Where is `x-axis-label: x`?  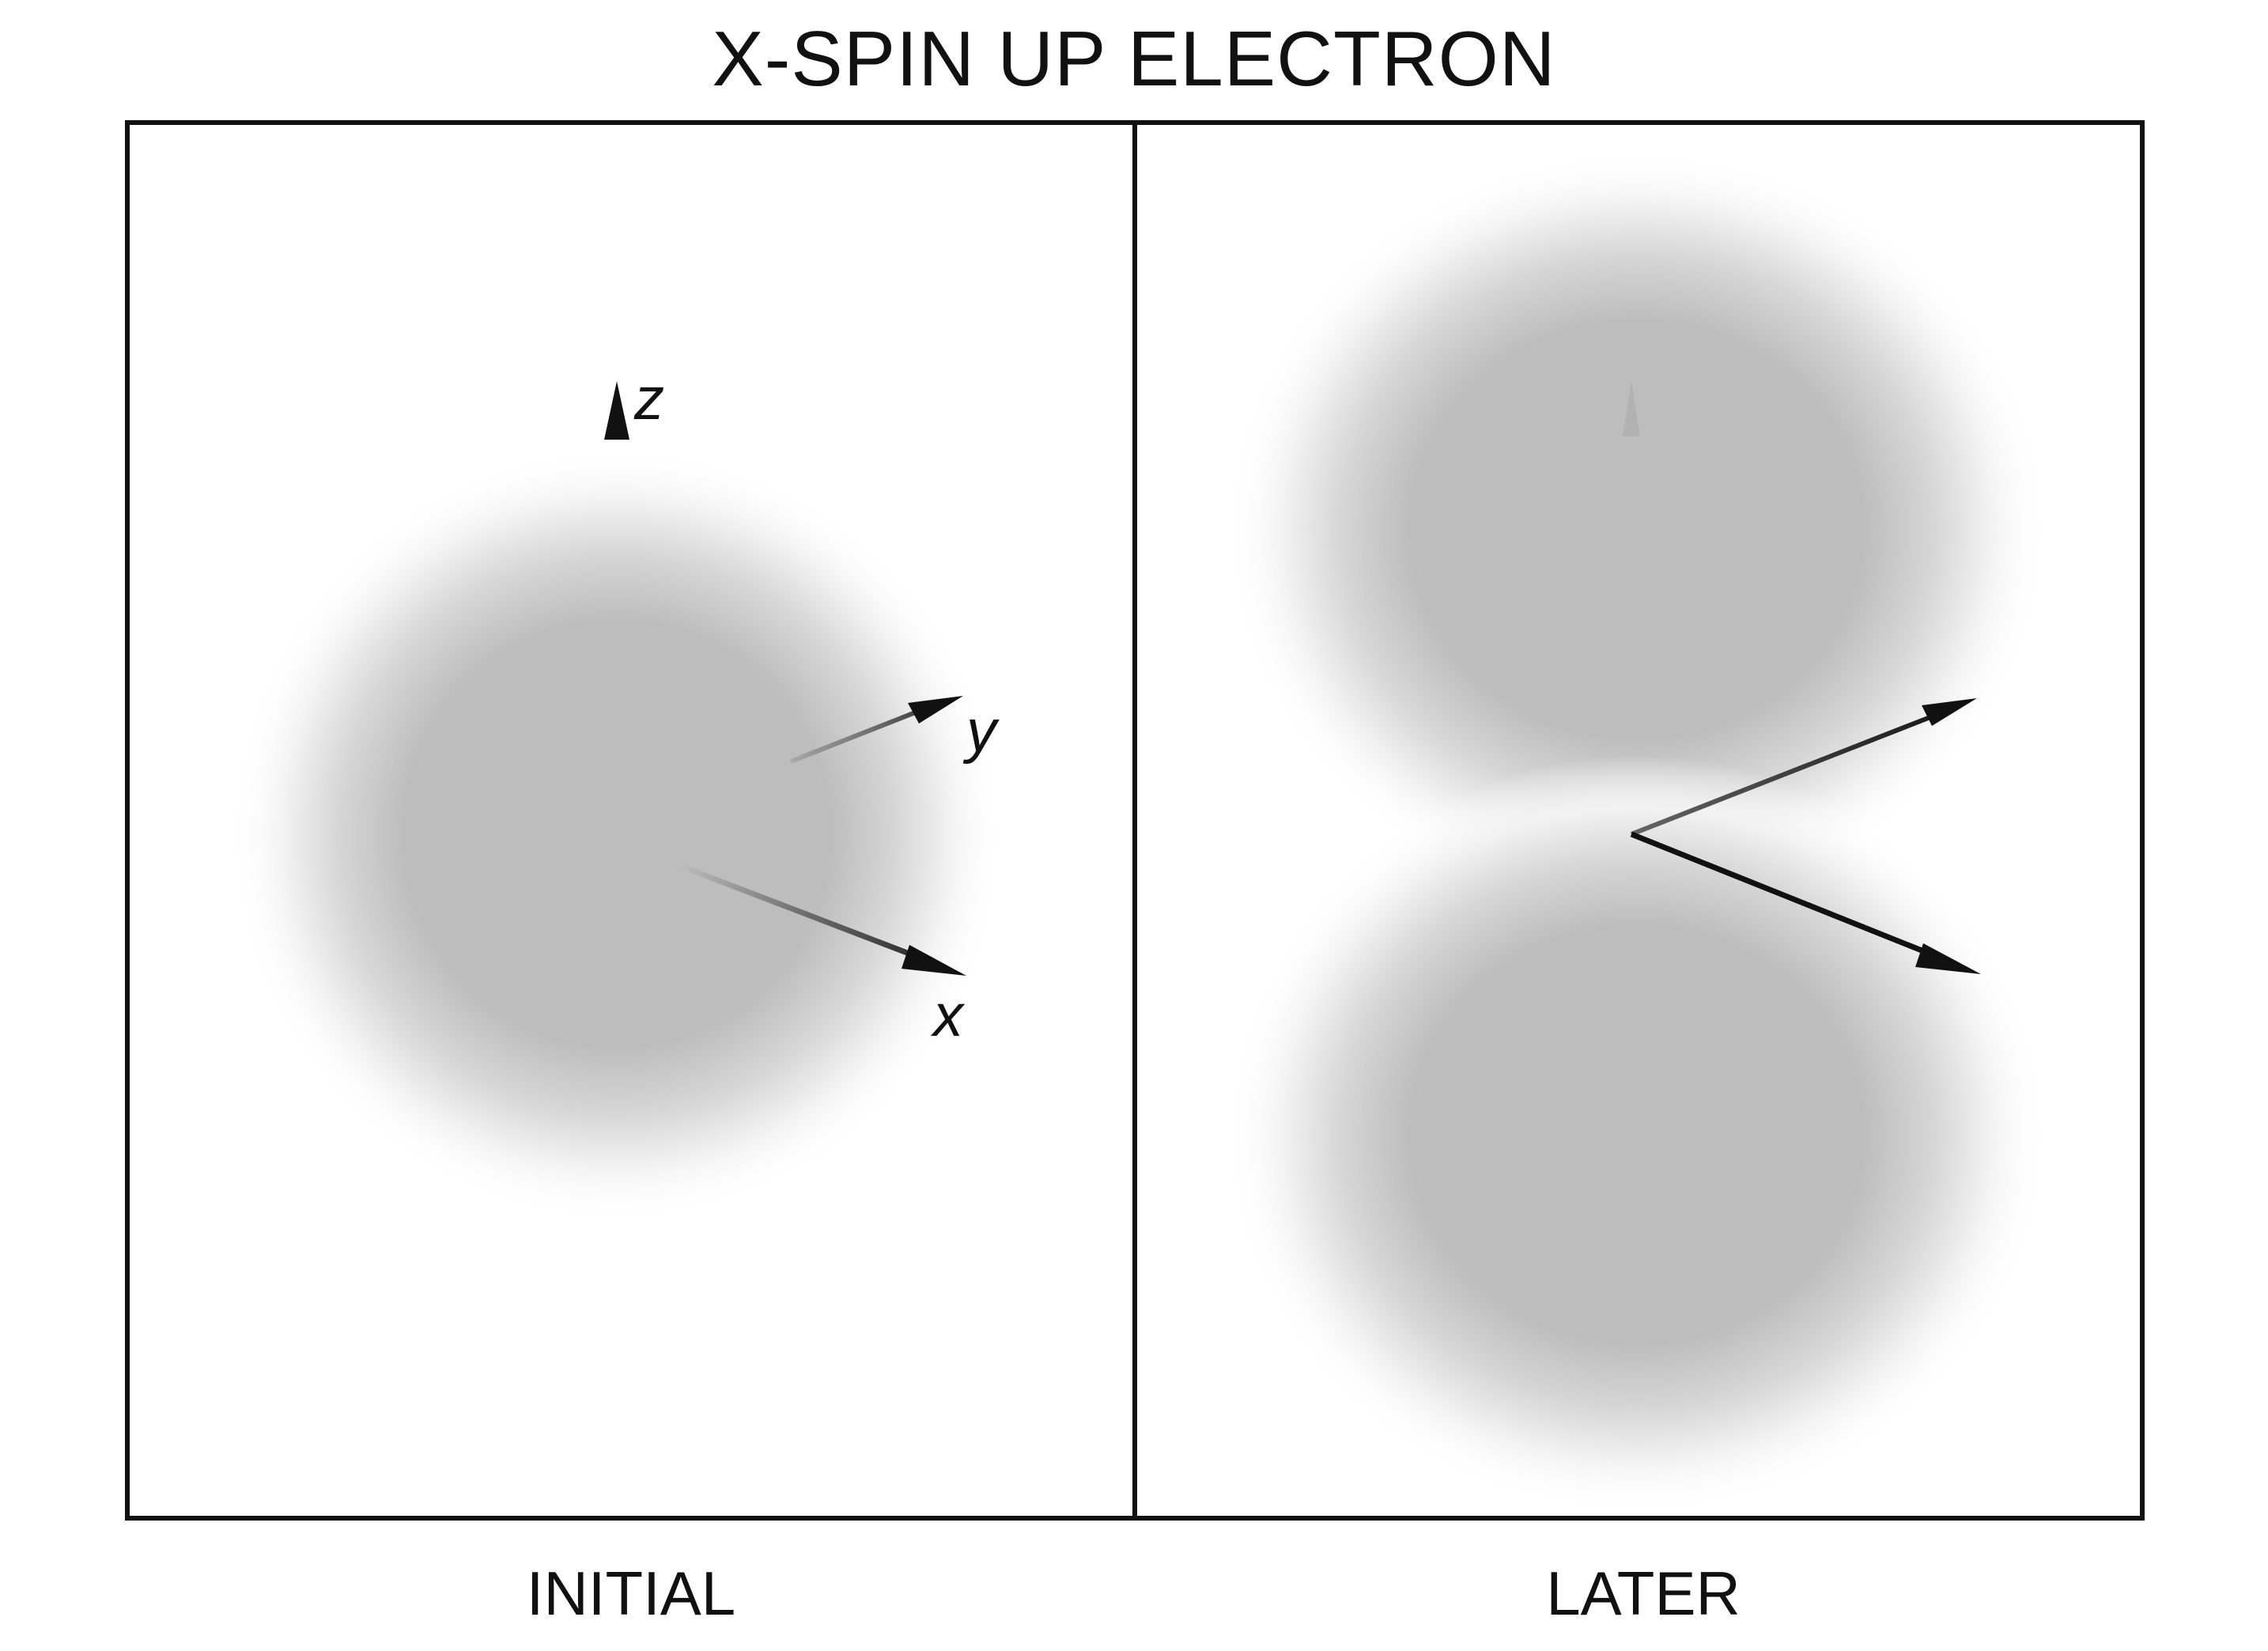
x-axis-label: x is located at coordinates (948, 1015).